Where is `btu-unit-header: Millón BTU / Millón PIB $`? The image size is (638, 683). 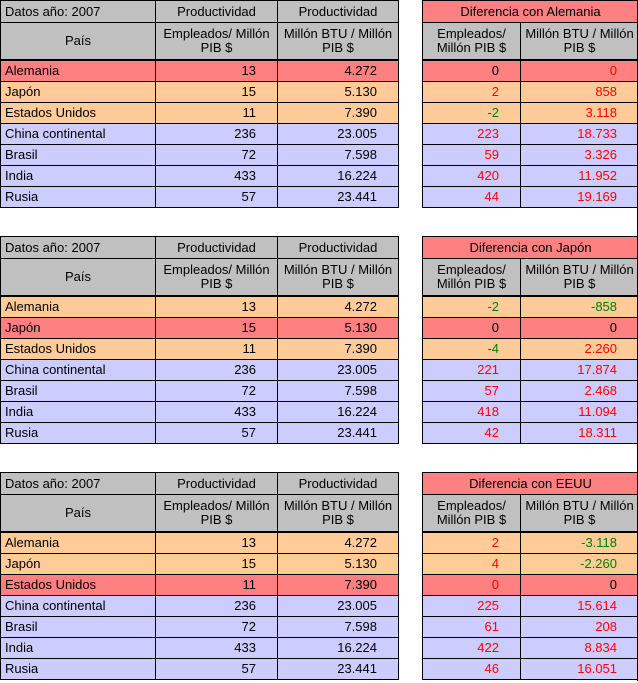
btu-unit-header: Millón BTU / Millón PIB $ is located at coordinates (338, 278).